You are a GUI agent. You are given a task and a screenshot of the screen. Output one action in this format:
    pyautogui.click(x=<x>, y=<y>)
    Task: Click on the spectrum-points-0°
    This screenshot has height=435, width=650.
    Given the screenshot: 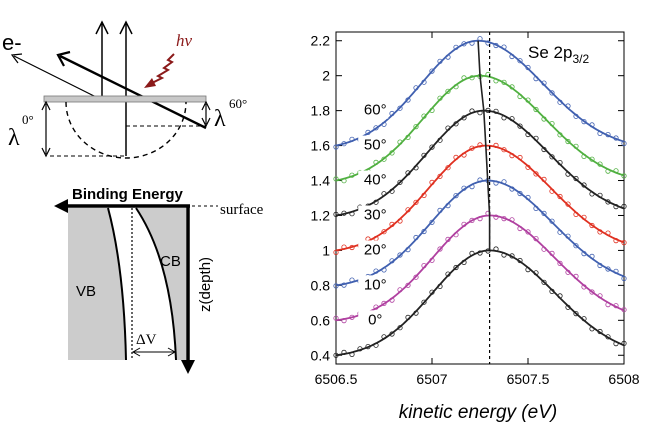 What is the action you would take?
    pyautogui.click(x=480, y=302)
    